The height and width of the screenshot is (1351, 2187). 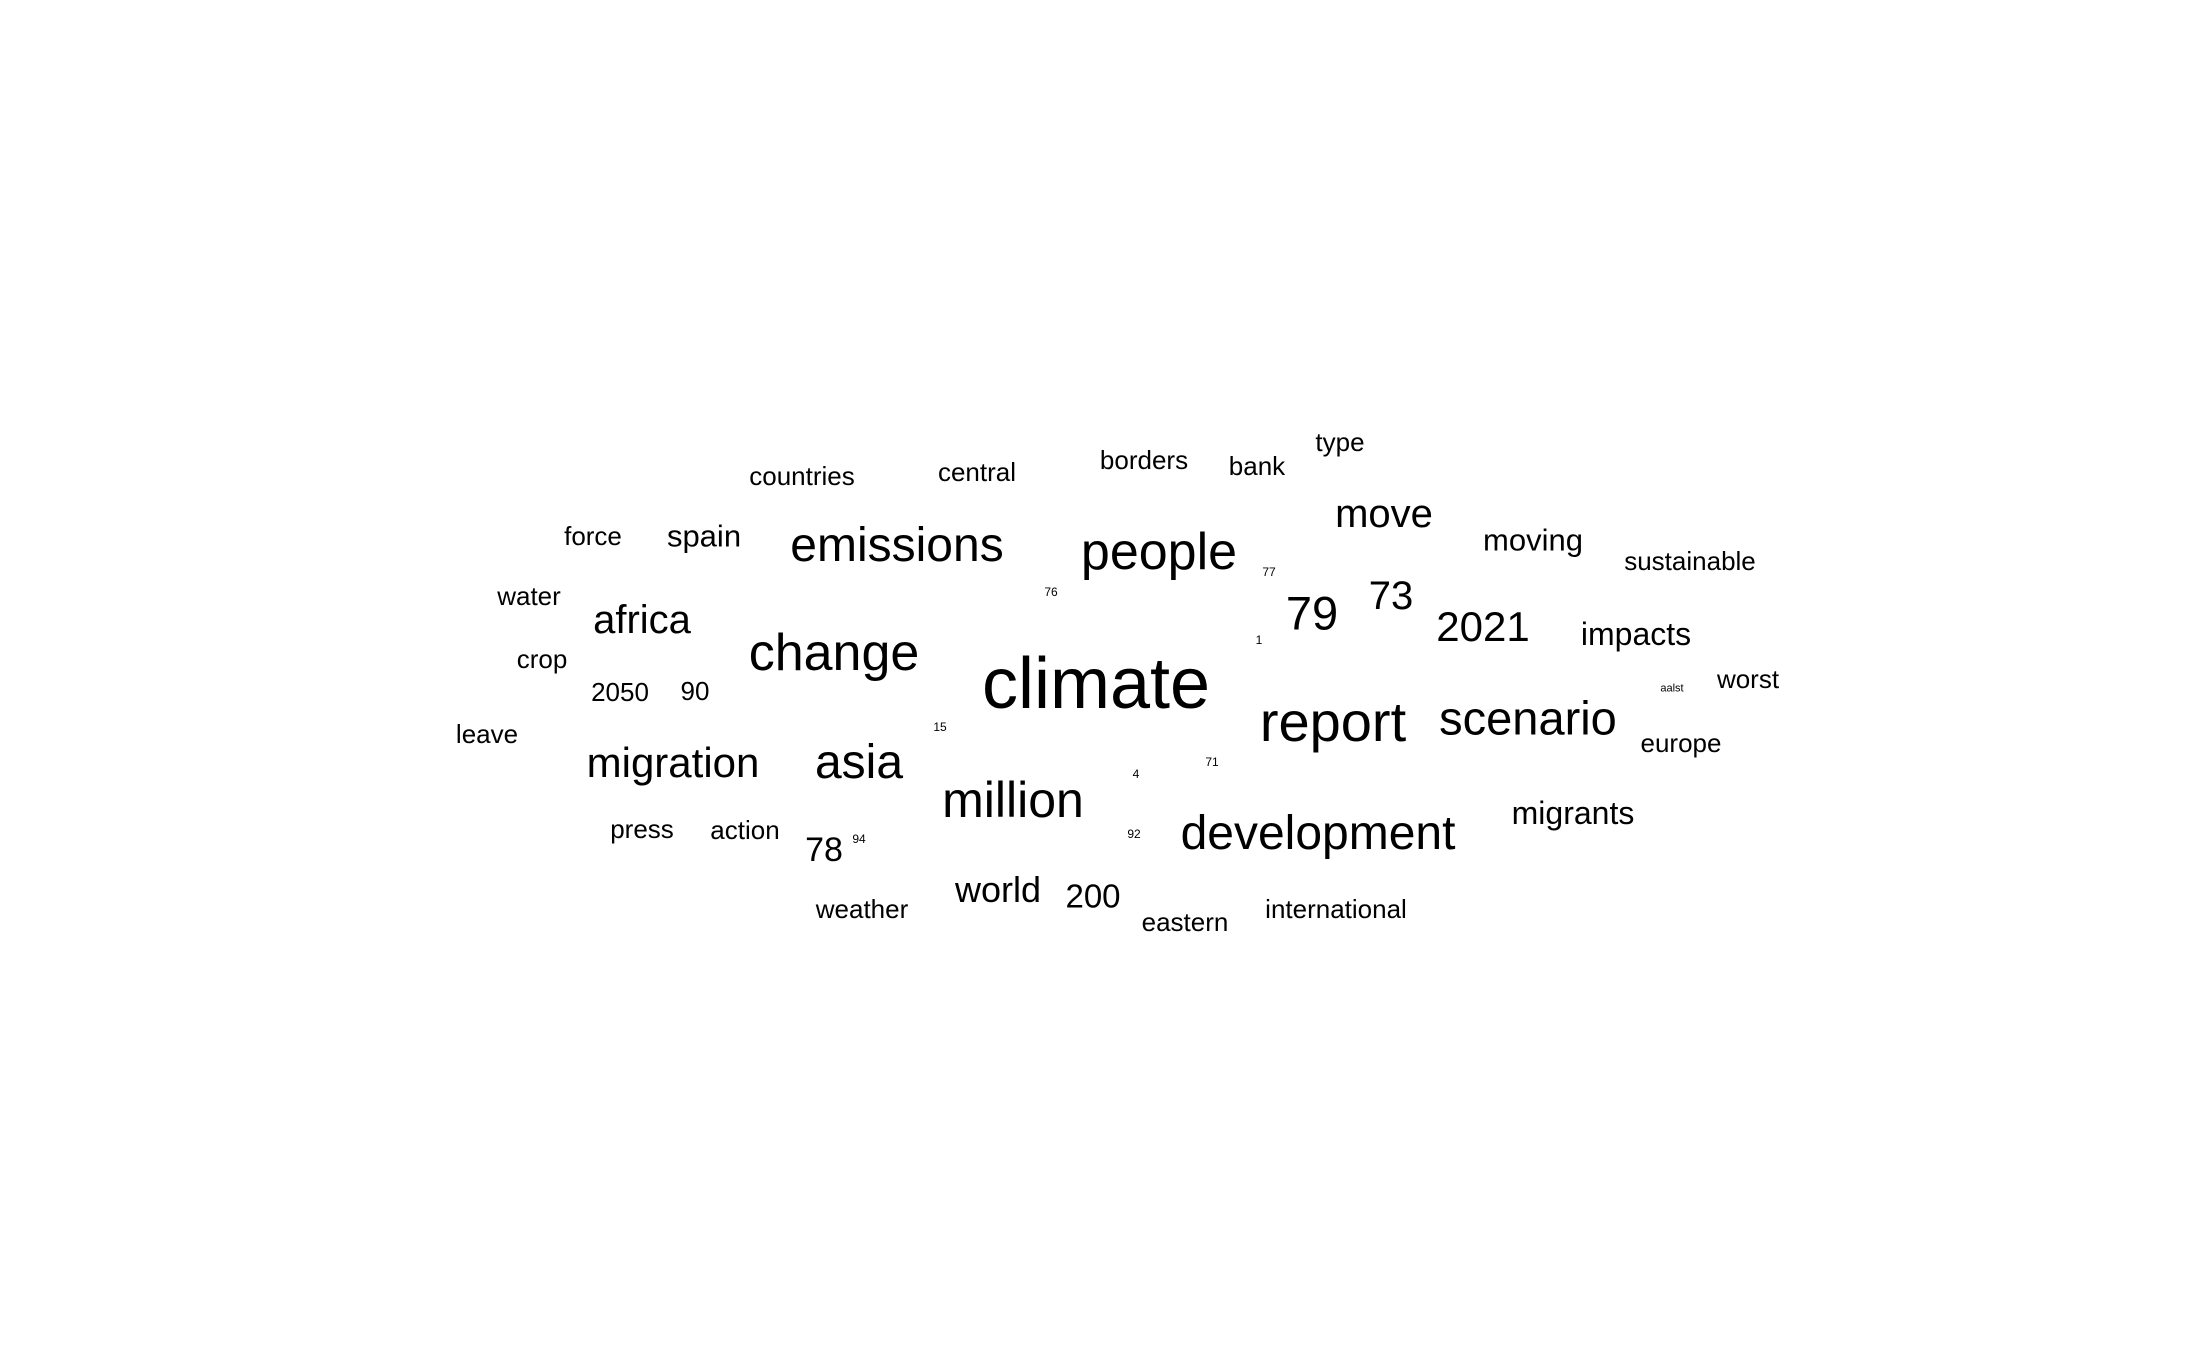 I want to click on word-world: world, so click(x=998, y=889).